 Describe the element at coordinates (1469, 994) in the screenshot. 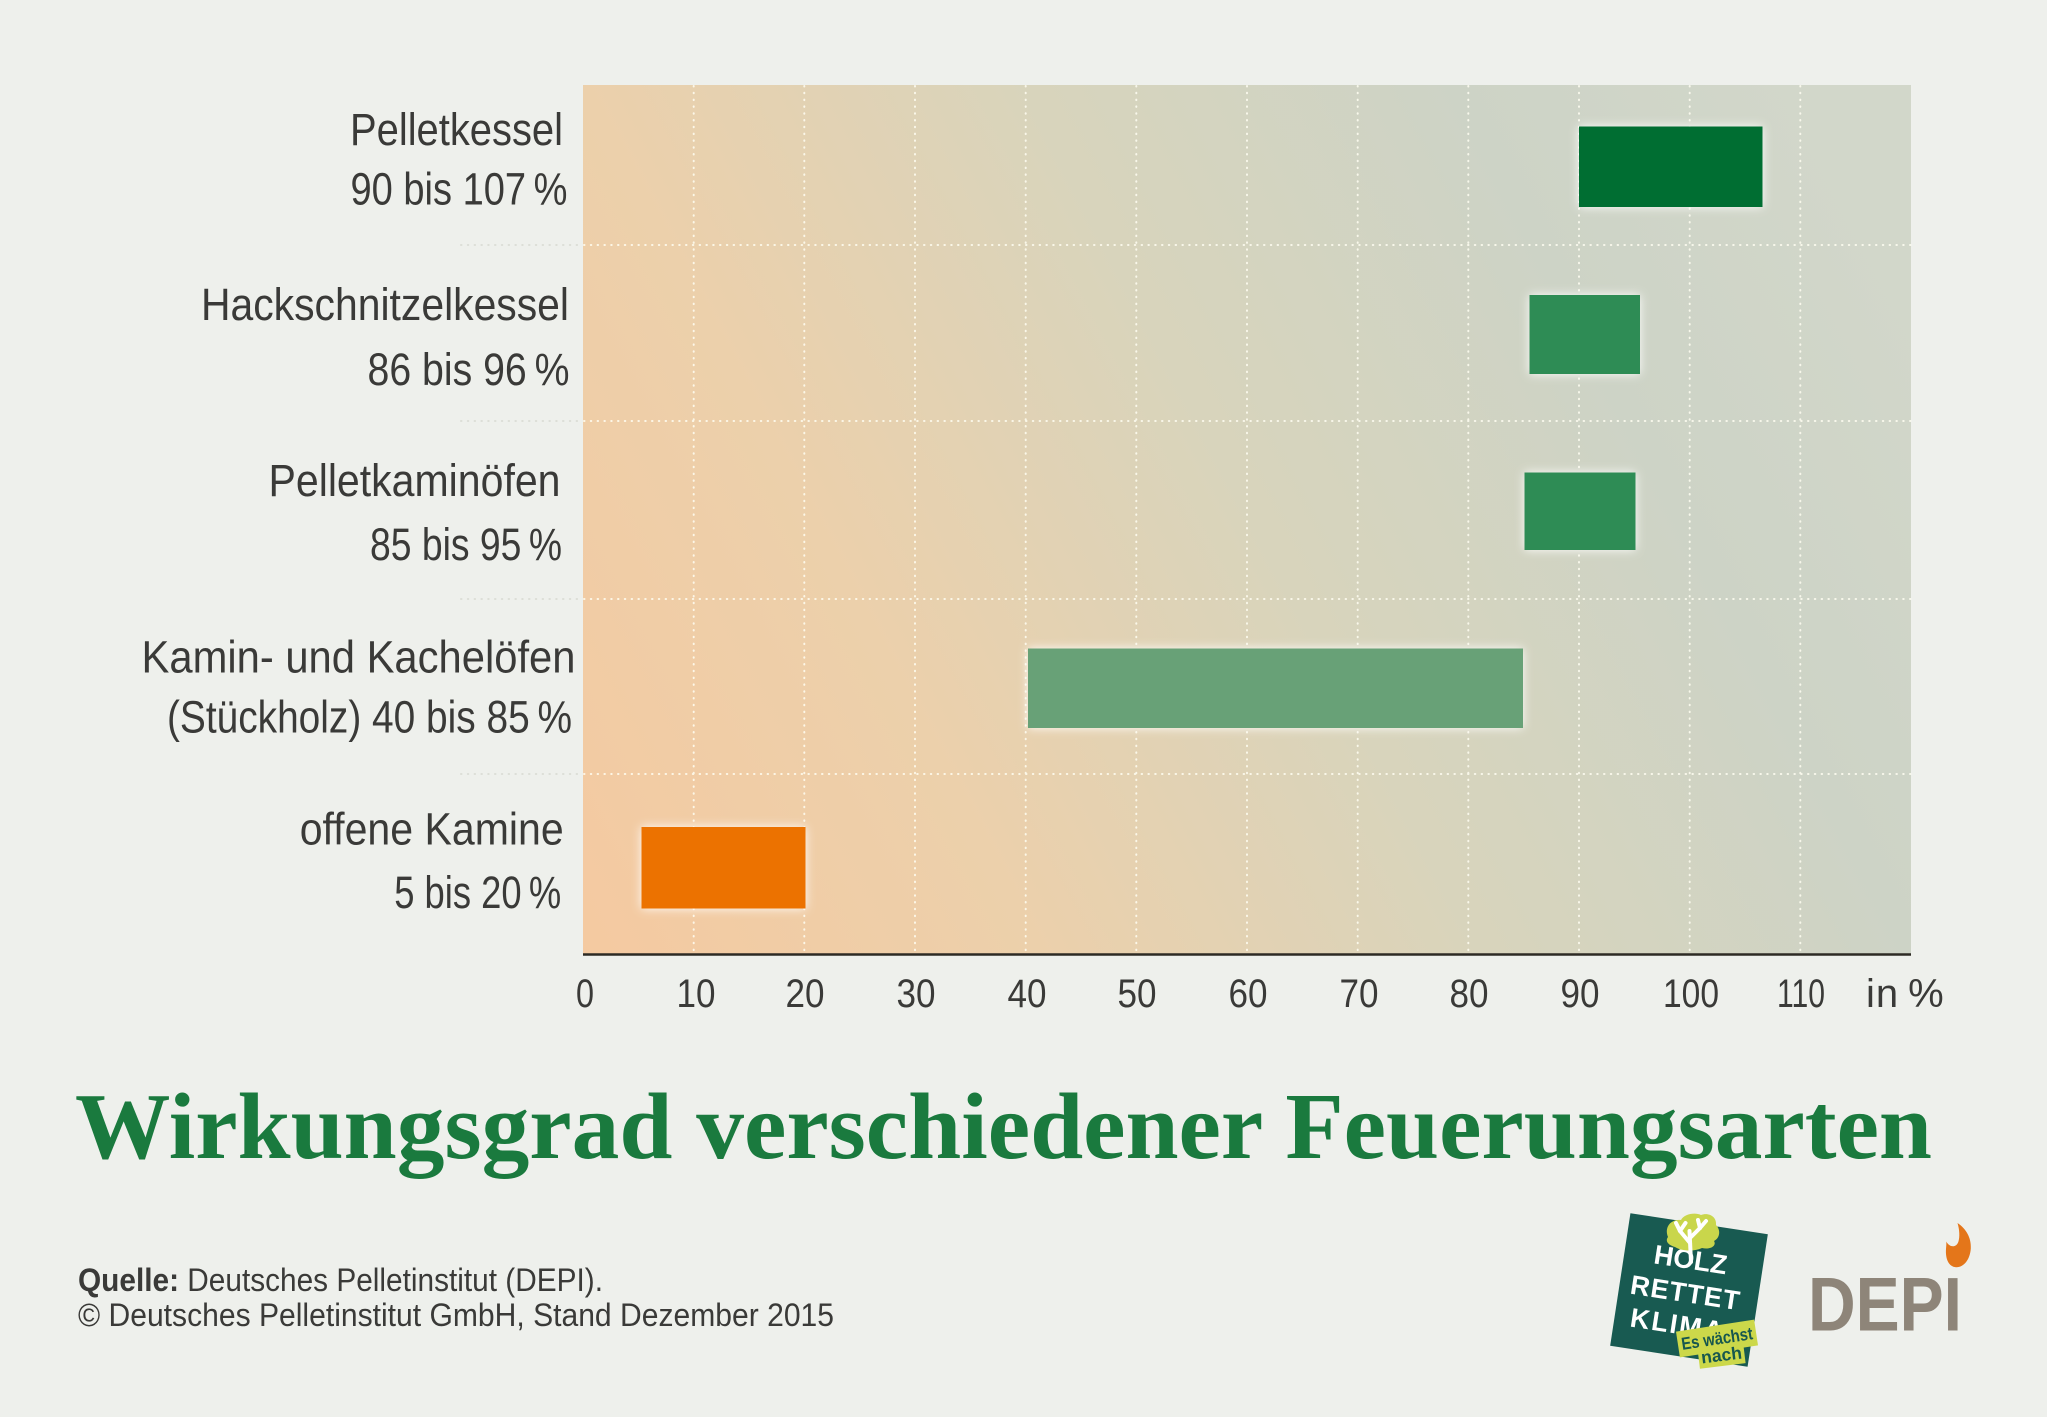

I see `svg-text: 80` at that location.